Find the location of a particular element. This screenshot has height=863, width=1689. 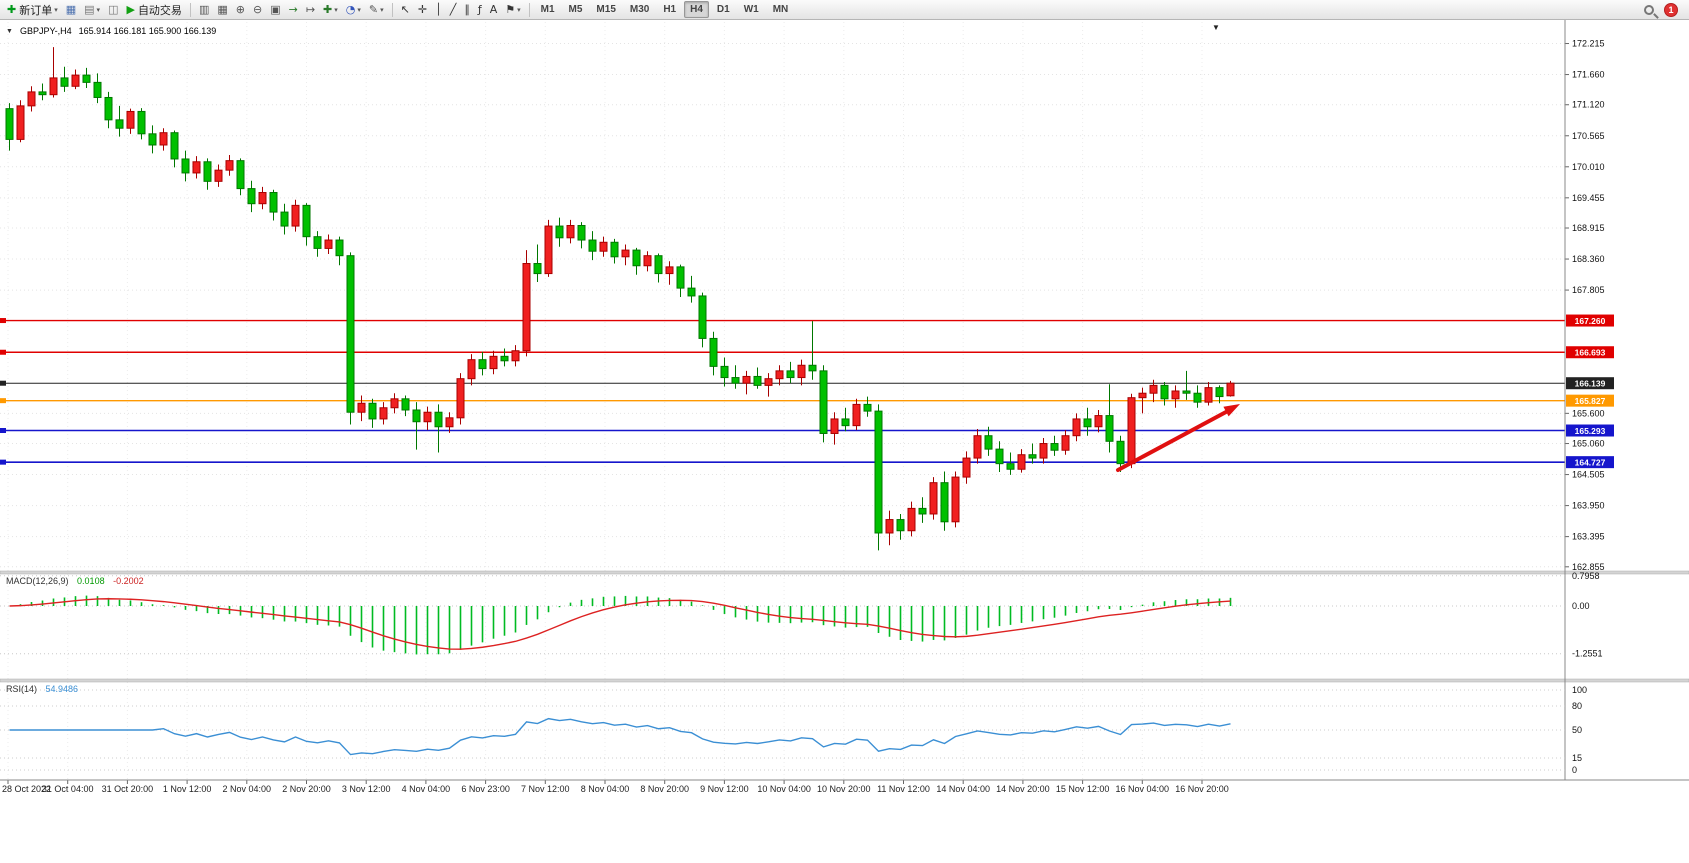

candle-chart-icon: ▦ is located at coordinates (222, 9).